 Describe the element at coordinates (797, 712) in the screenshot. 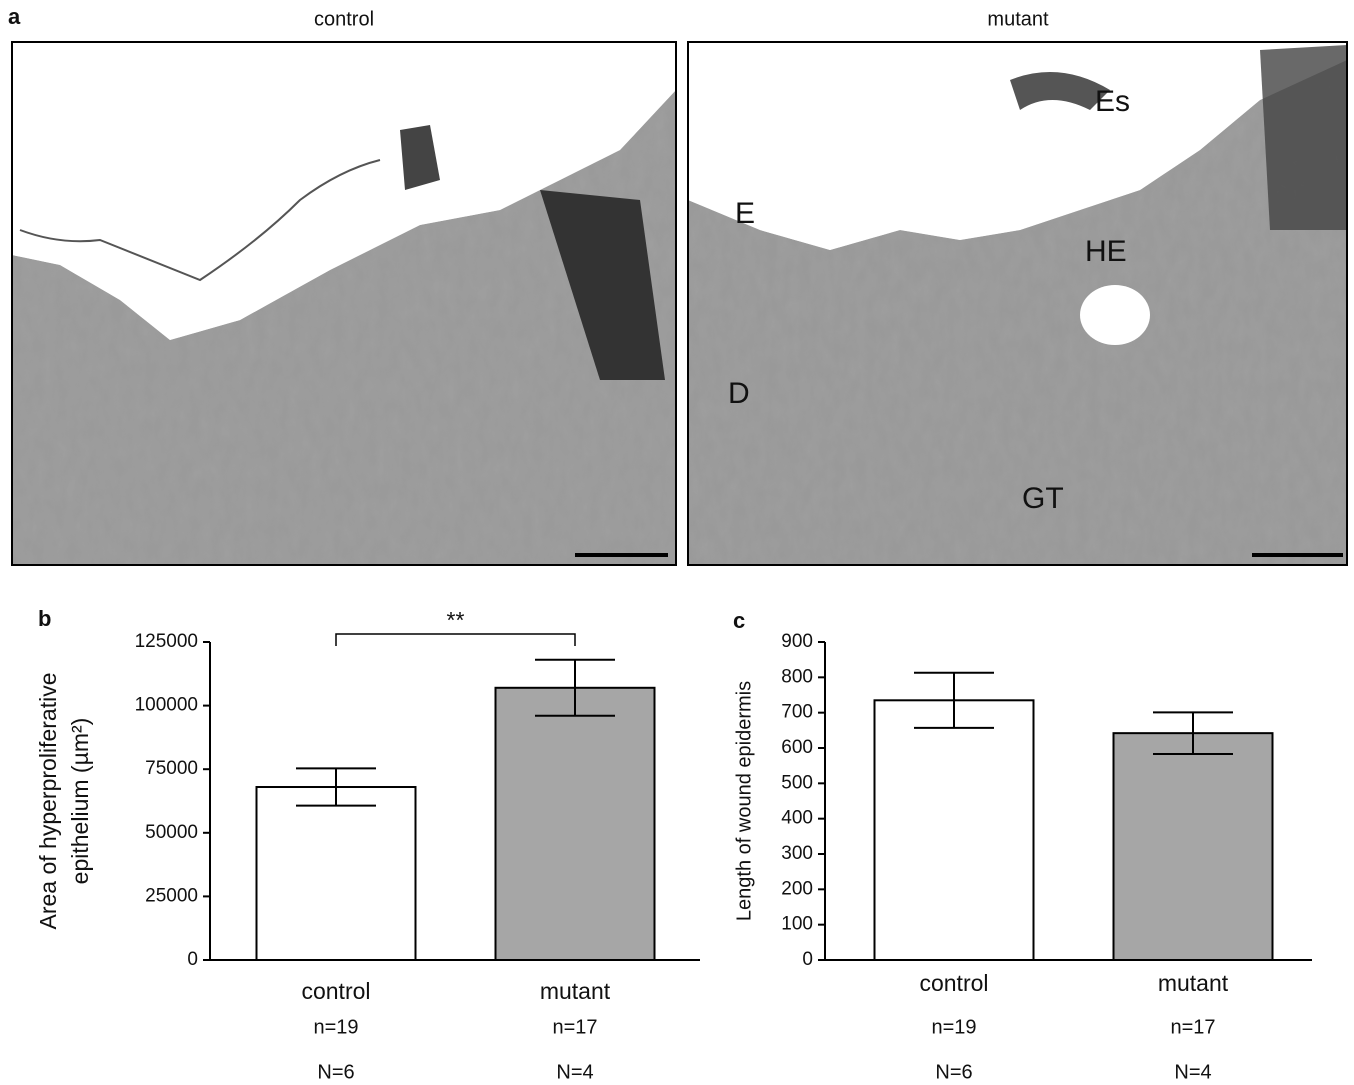

I see `y-tick-label: 700` at that location.